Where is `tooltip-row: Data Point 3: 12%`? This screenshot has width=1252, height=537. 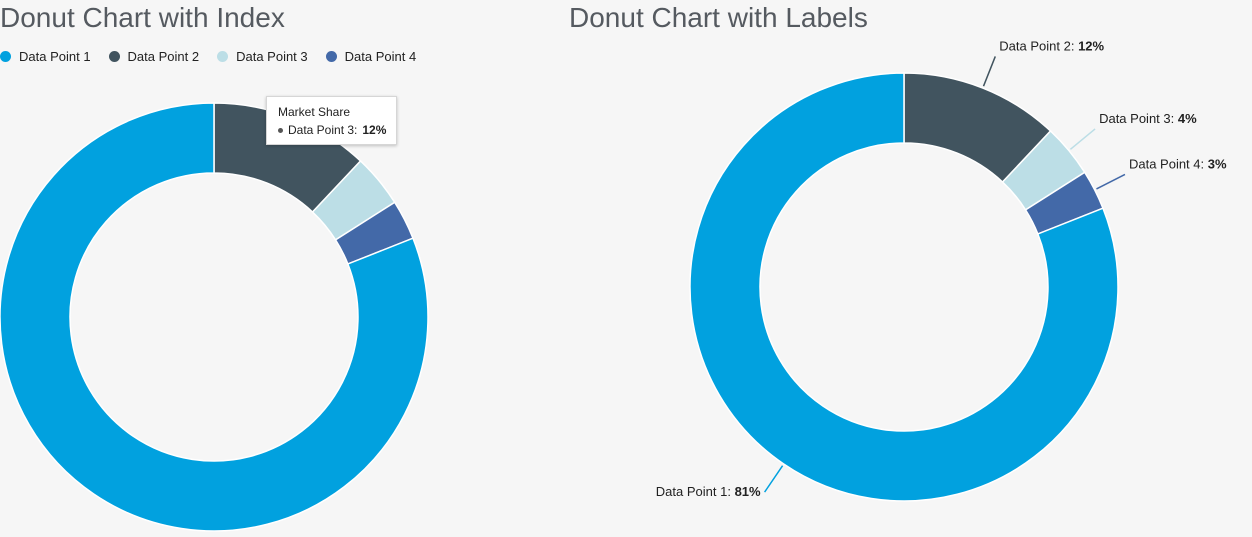 tooltip-row: Data Point 3: 12% is located at coordinates (332, 130).